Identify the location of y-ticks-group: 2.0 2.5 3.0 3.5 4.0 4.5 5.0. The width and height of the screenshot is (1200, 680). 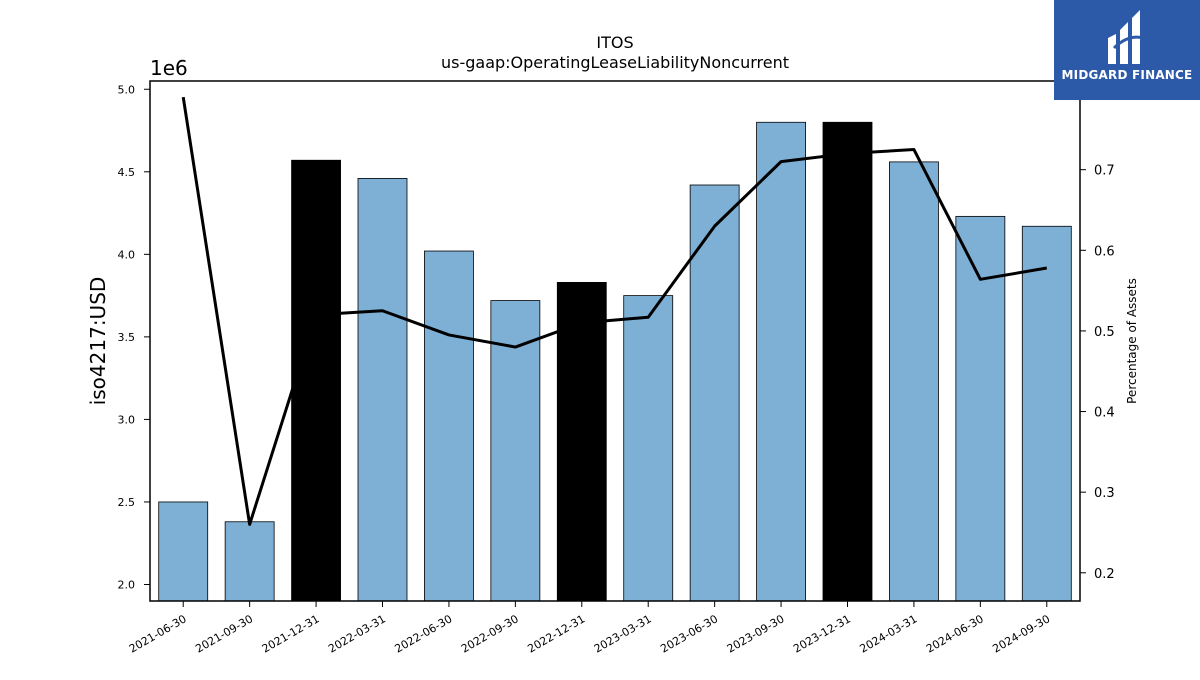
(134, 337).